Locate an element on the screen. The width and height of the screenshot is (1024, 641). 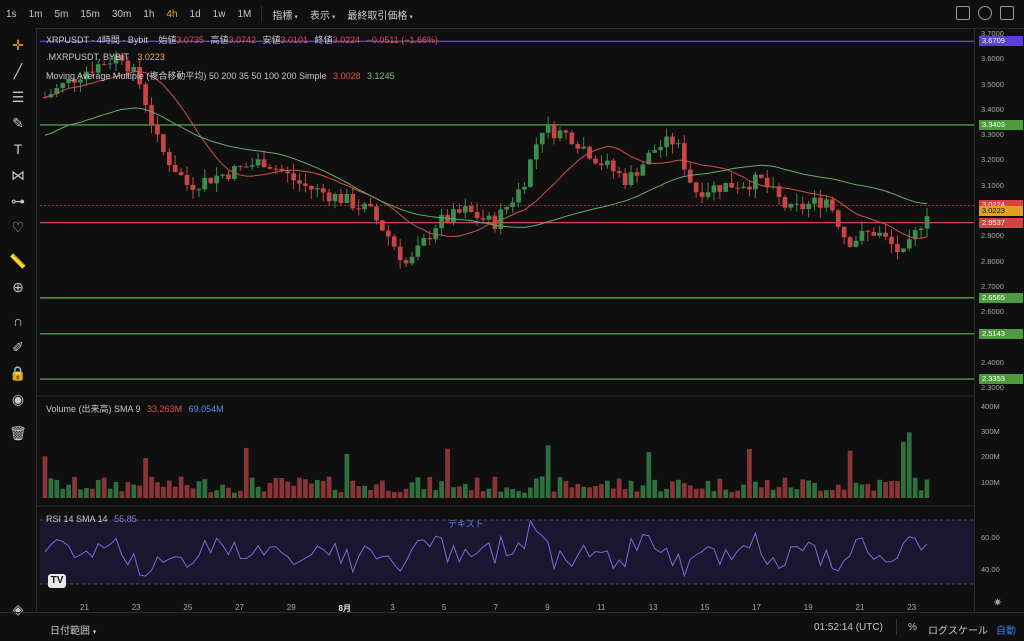
lock-draw-icon: ✐ is located at coordinates (18, 346).